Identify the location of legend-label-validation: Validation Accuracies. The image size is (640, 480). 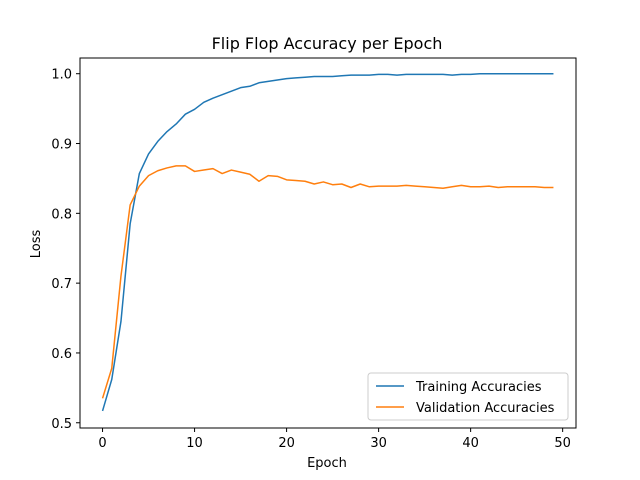
(485, 408).